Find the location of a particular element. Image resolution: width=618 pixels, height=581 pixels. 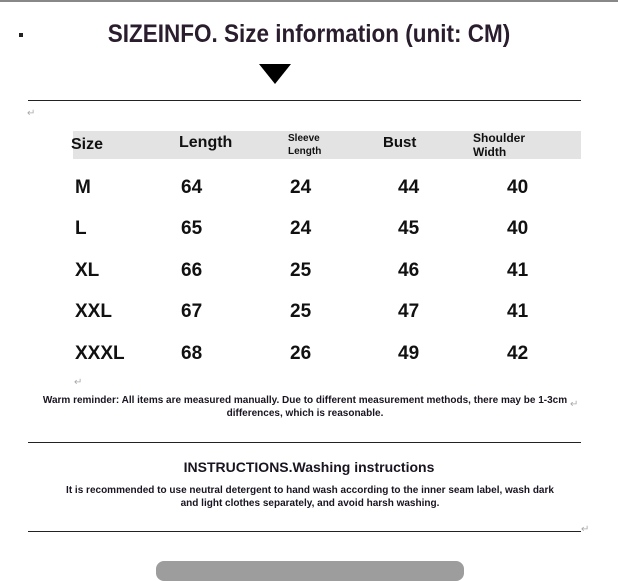

table-header-band is located at coordinates (327, 145).